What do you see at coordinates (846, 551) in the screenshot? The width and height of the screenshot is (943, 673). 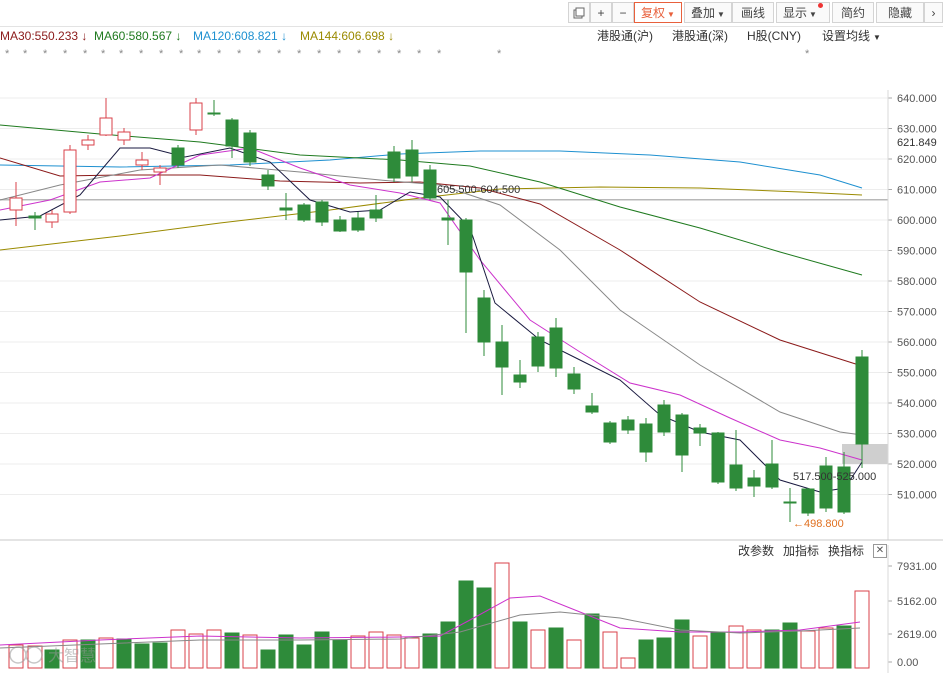 I see `switch-indicator-button: 换指标` at bounding box center [846, 551].